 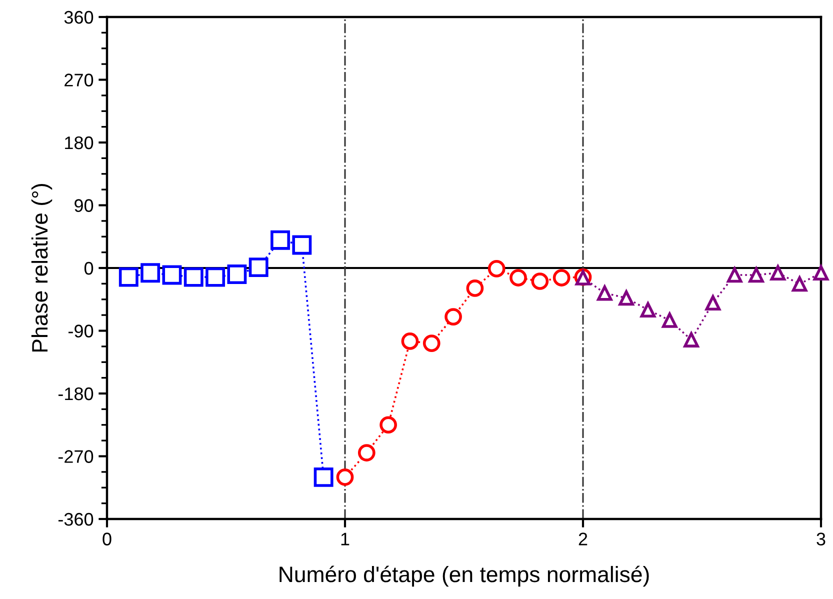 What do you see at coordinates (76, 519) in the screenshot?
I see `y-tick-label: -360` at bounding box center [76, 519].